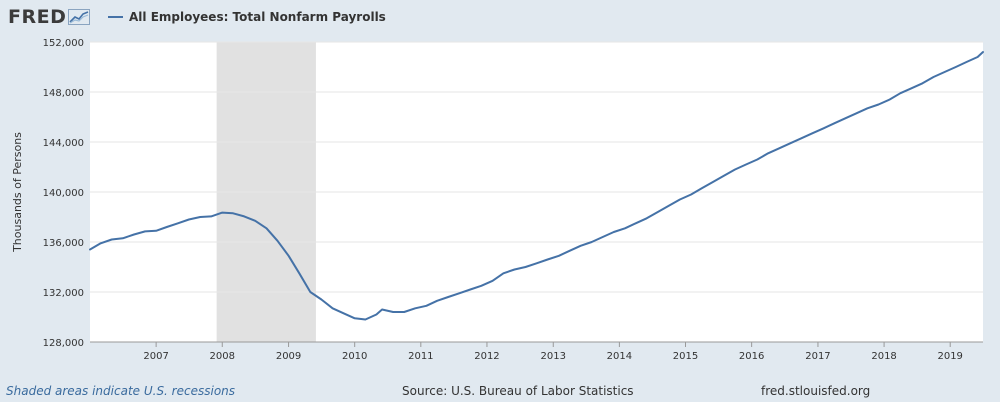 This screenshot has height=402, width=1000. Describe the element at coordinates (288, 356) in the screenshot. I see `x-tick-label-2: 2009` at that location.